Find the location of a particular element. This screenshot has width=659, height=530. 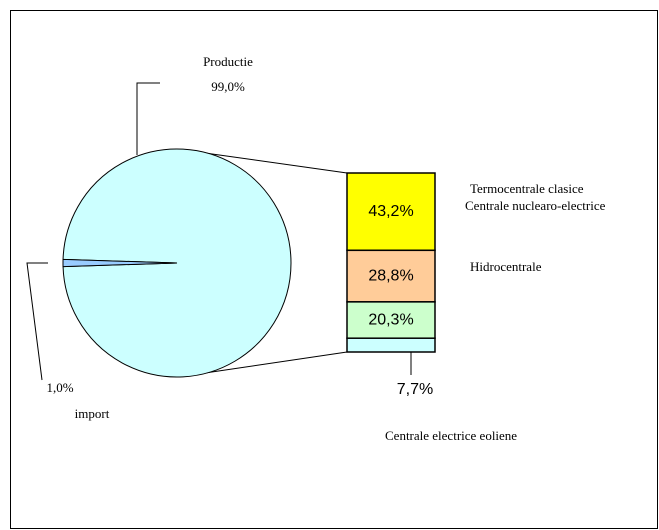

pie-slice is located at coordinates (120, 263).